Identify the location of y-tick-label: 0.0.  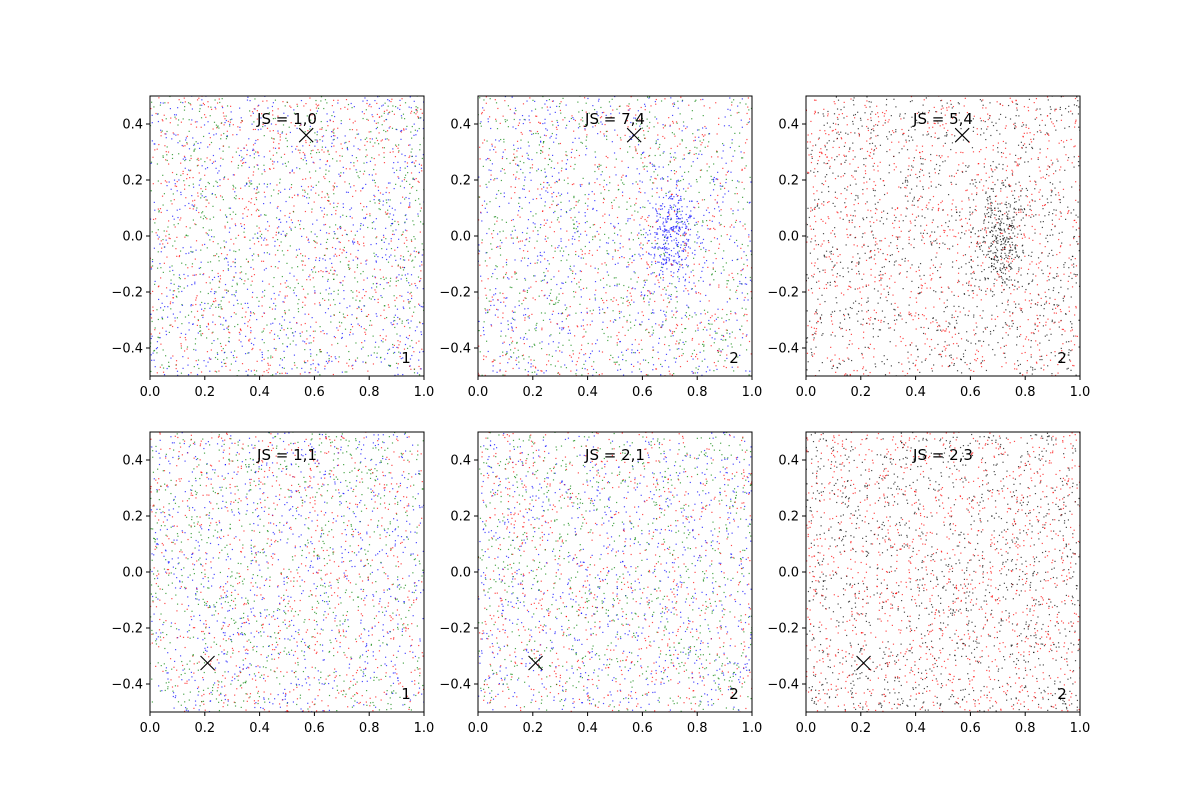
(132, 237).